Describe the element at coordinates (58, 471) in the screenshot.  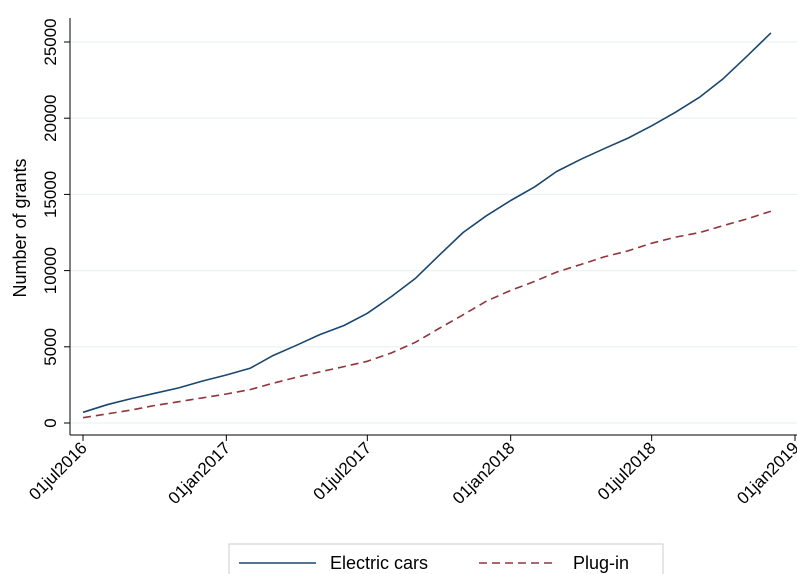
I see `x-tick-label: 01jul2016` at that location.